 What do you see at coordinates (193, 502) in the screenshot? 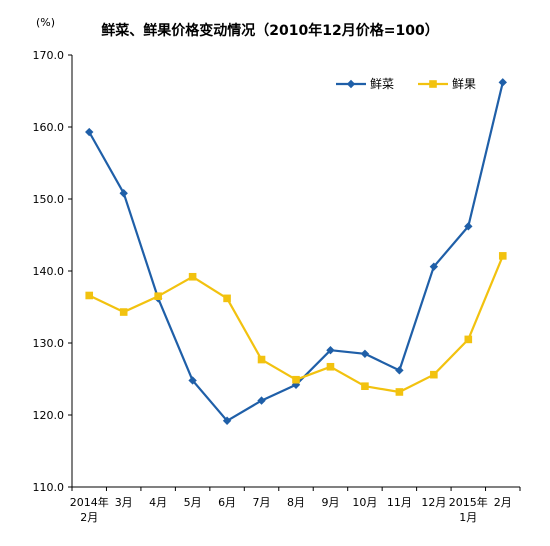
I see `x-tick-label: 5月` at bounding box center [193, 502].